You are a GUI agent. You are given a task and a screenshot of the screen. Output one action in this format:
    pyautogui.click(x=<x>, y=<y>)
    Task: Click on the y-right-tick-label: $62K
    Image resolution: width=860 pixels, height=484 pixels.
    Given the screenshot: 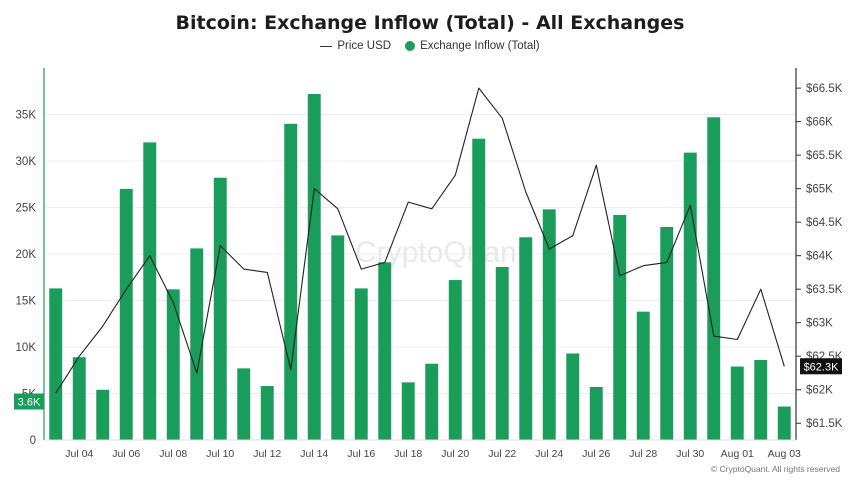 What is the action you would take?
    pyautogui.click(x=819, y=391)
    